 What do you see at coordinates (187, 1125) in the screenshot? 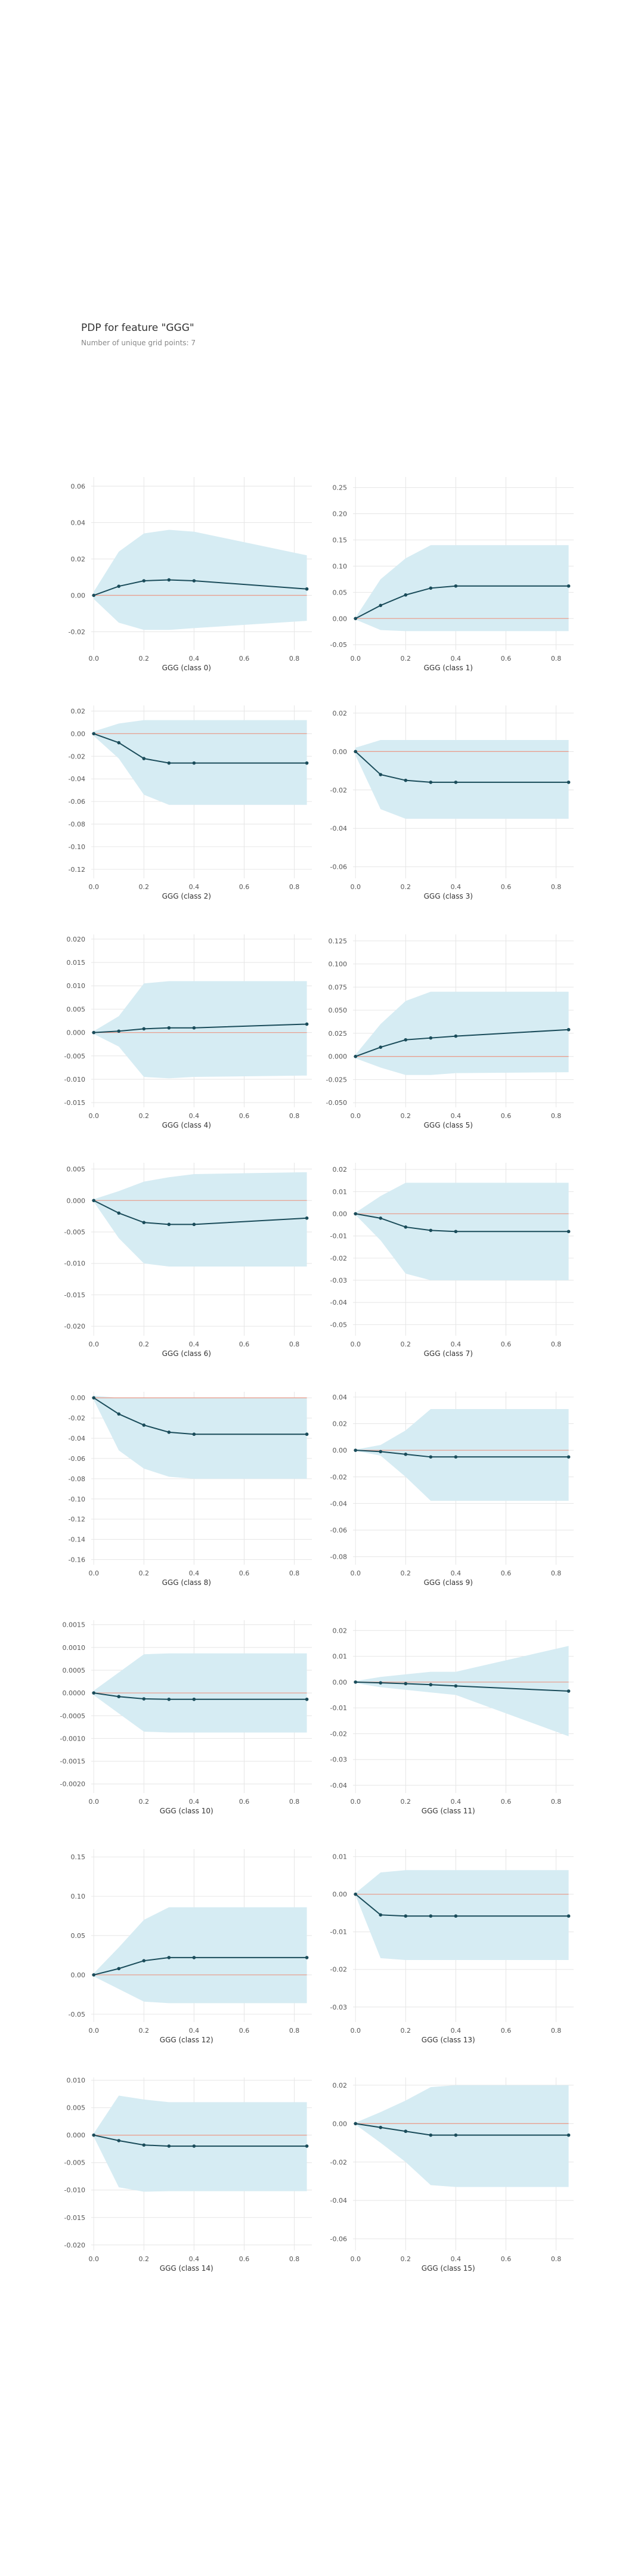
I see `x-axis-label: GGG (class 4)` at bounding box center [187, 1125].